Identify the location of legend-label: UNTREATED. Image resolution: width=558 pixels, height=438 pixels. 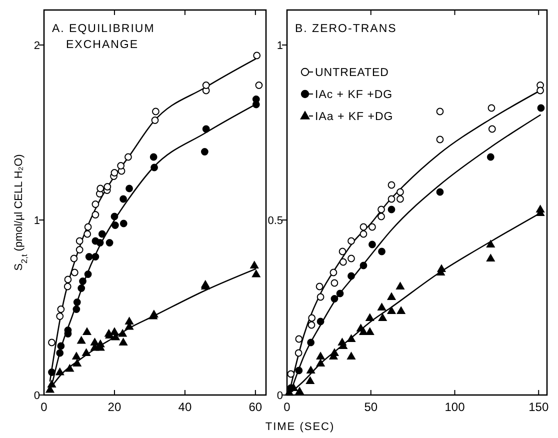
(352, 73).